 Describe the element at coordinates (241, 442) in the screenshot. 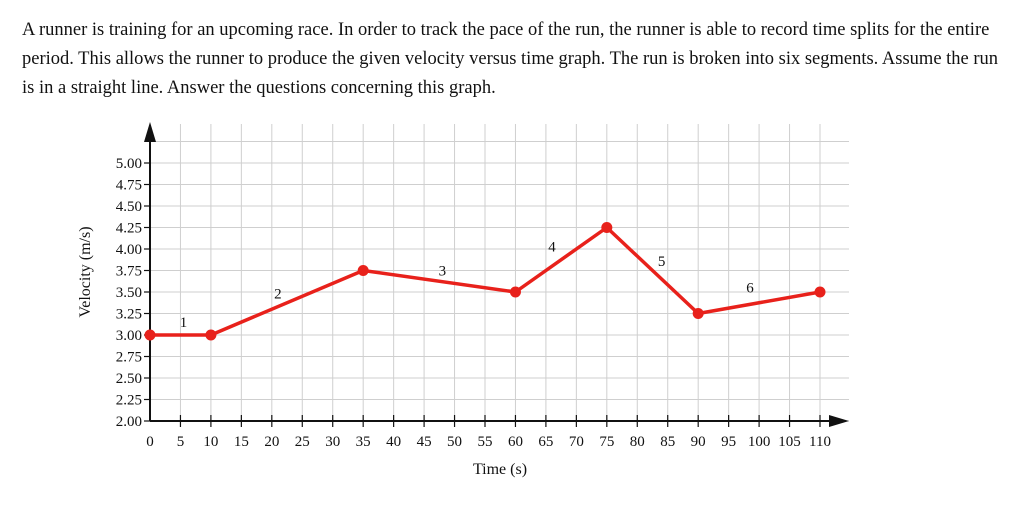

I see `x-tick-label: 15` at that location.